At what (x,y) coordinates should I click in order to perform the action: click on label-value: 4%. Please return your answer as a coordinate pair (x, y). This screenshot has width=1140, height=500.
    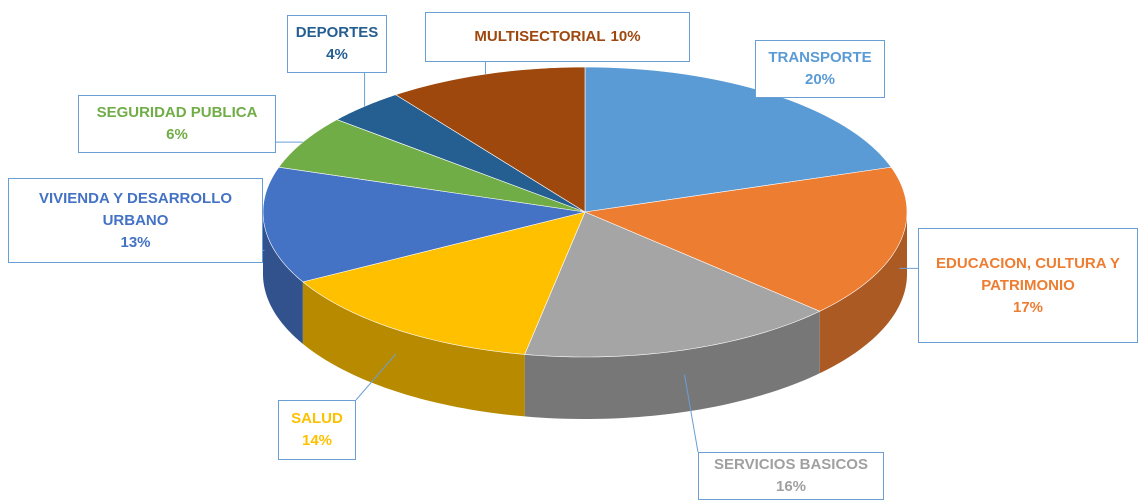
    Looking at the image, I should click on (337, 54).